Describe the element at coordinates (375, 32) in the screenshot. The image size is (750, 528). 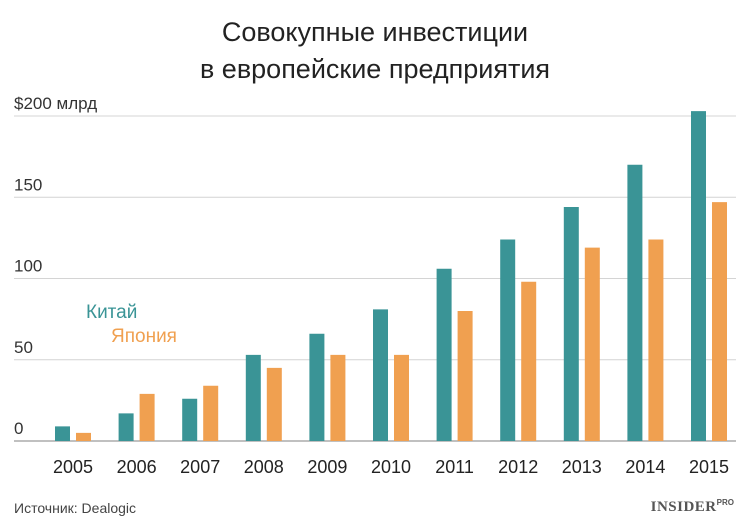
I see `chart-title-line-1: Совокупные инвестиции` at that location.